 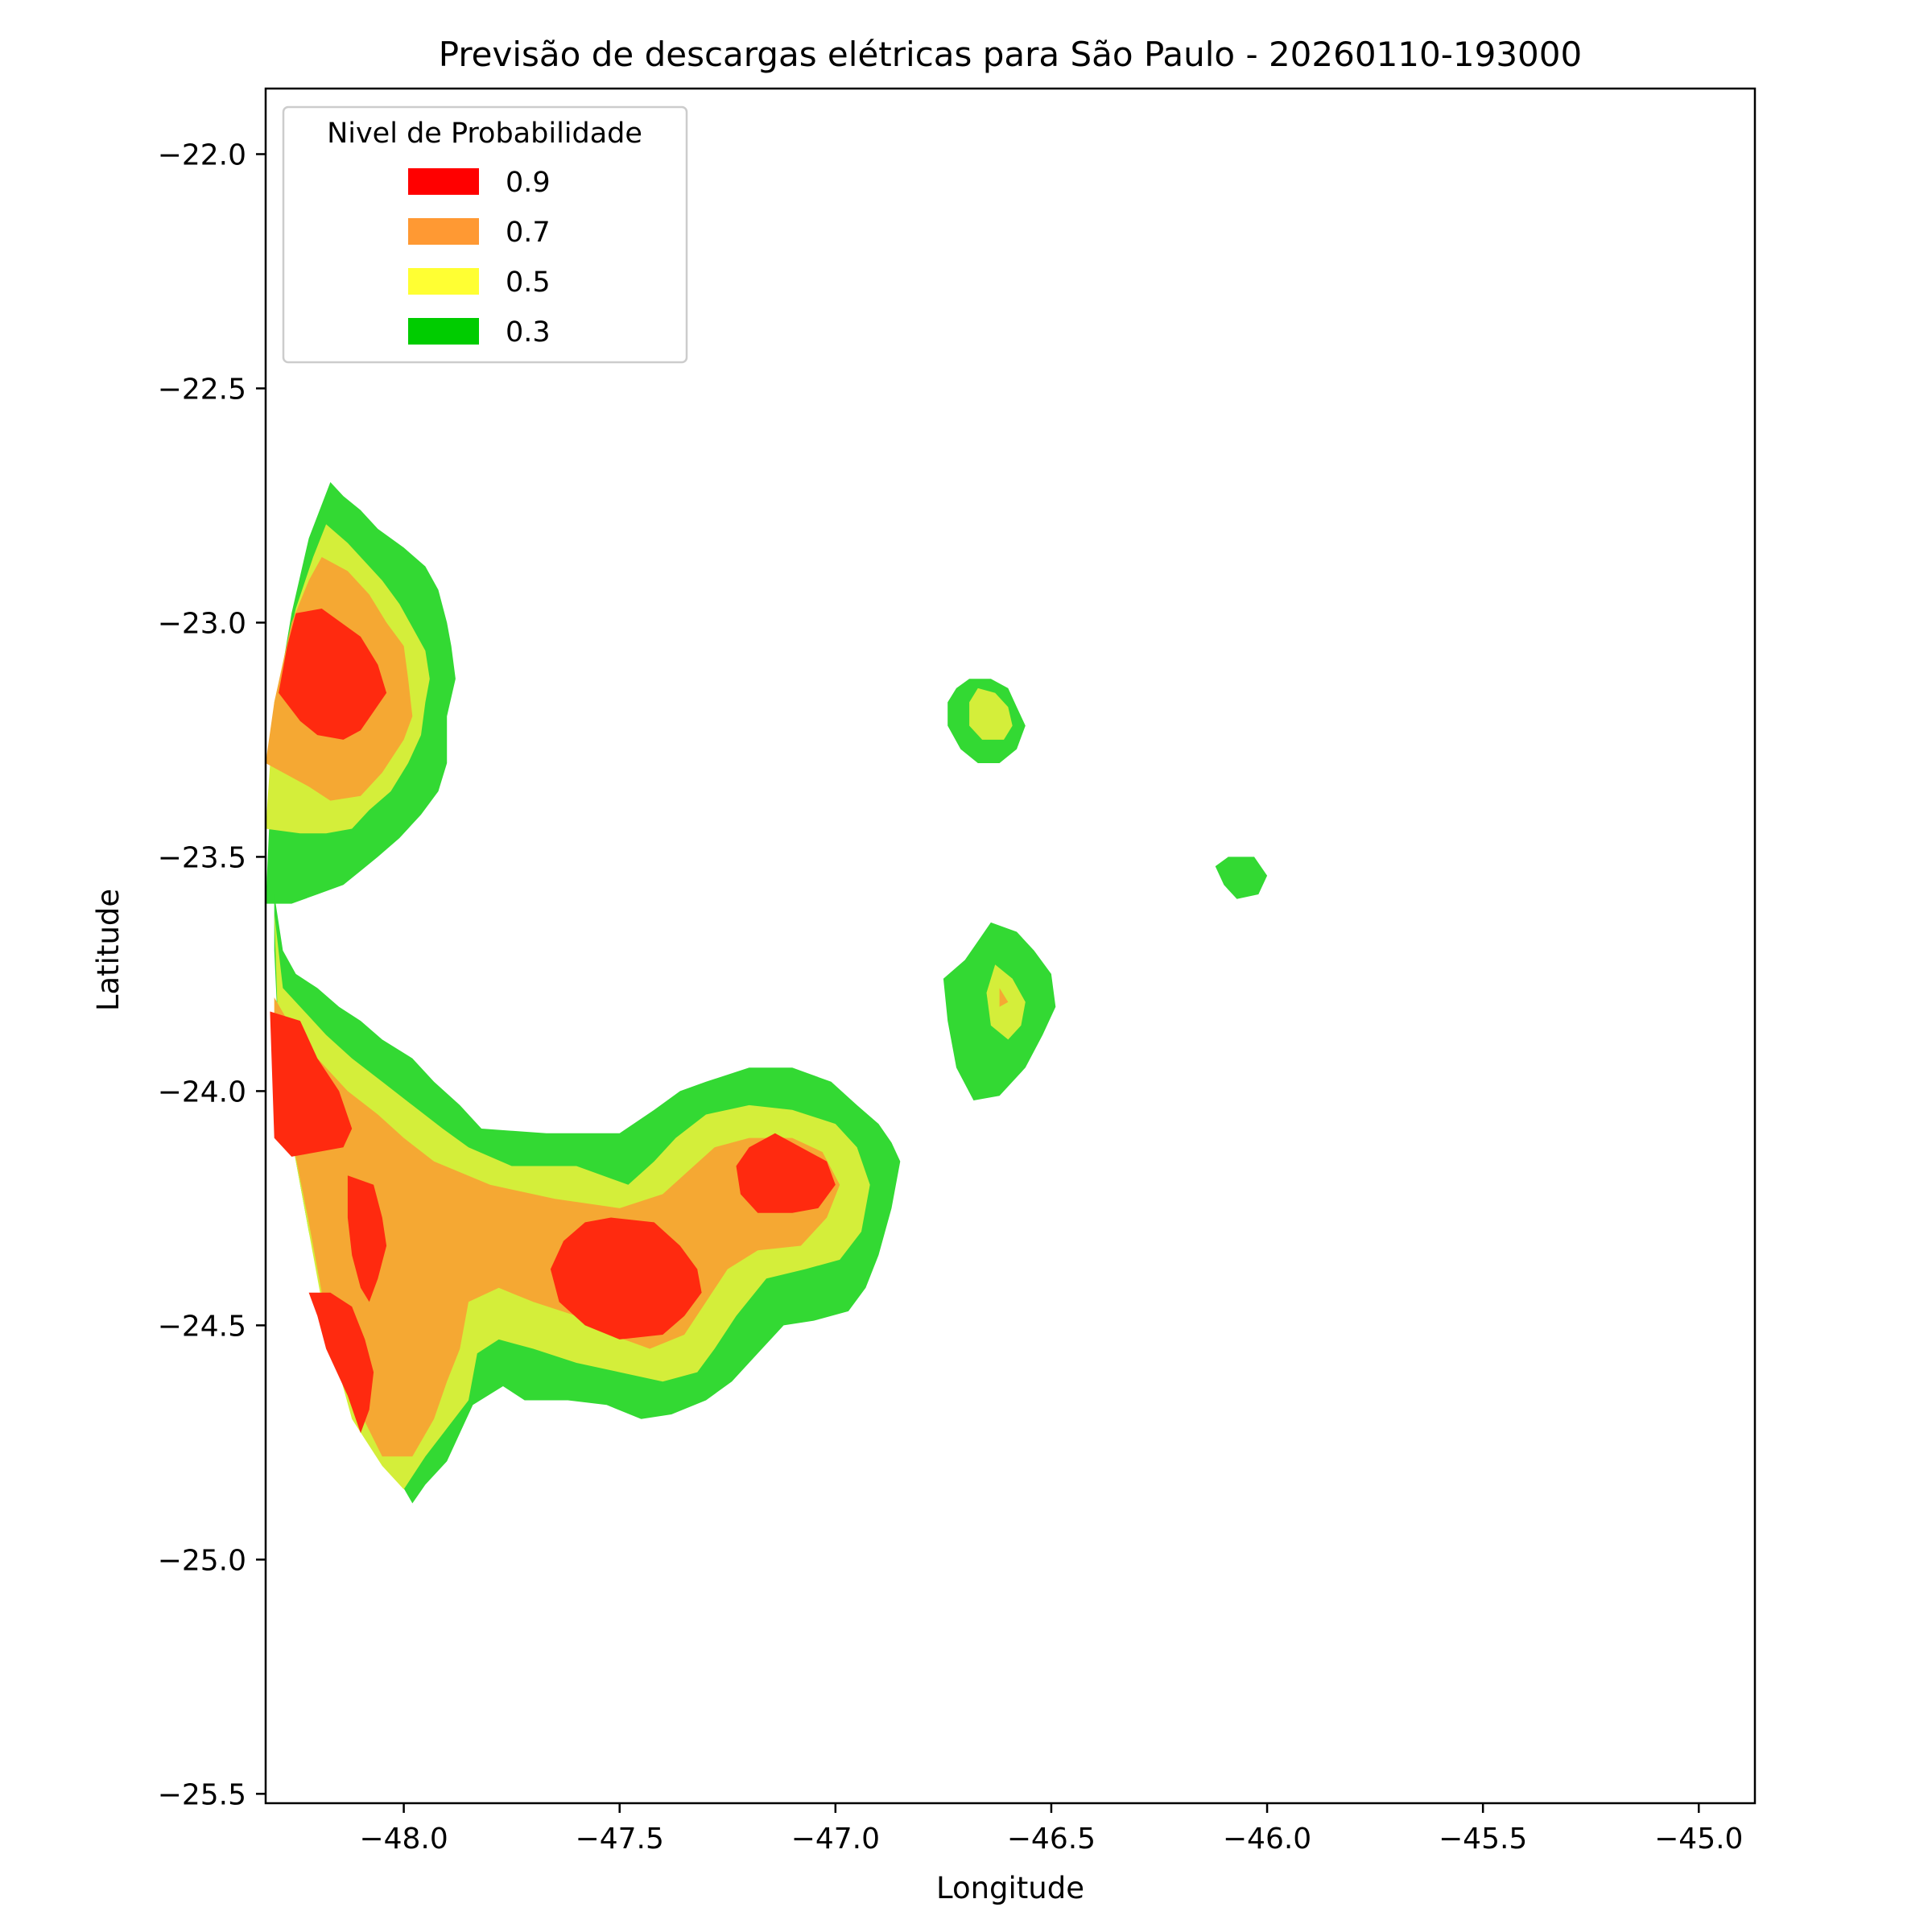 I want to click on contour-region-south-cell-09-b, so click(x=367, y=1238).